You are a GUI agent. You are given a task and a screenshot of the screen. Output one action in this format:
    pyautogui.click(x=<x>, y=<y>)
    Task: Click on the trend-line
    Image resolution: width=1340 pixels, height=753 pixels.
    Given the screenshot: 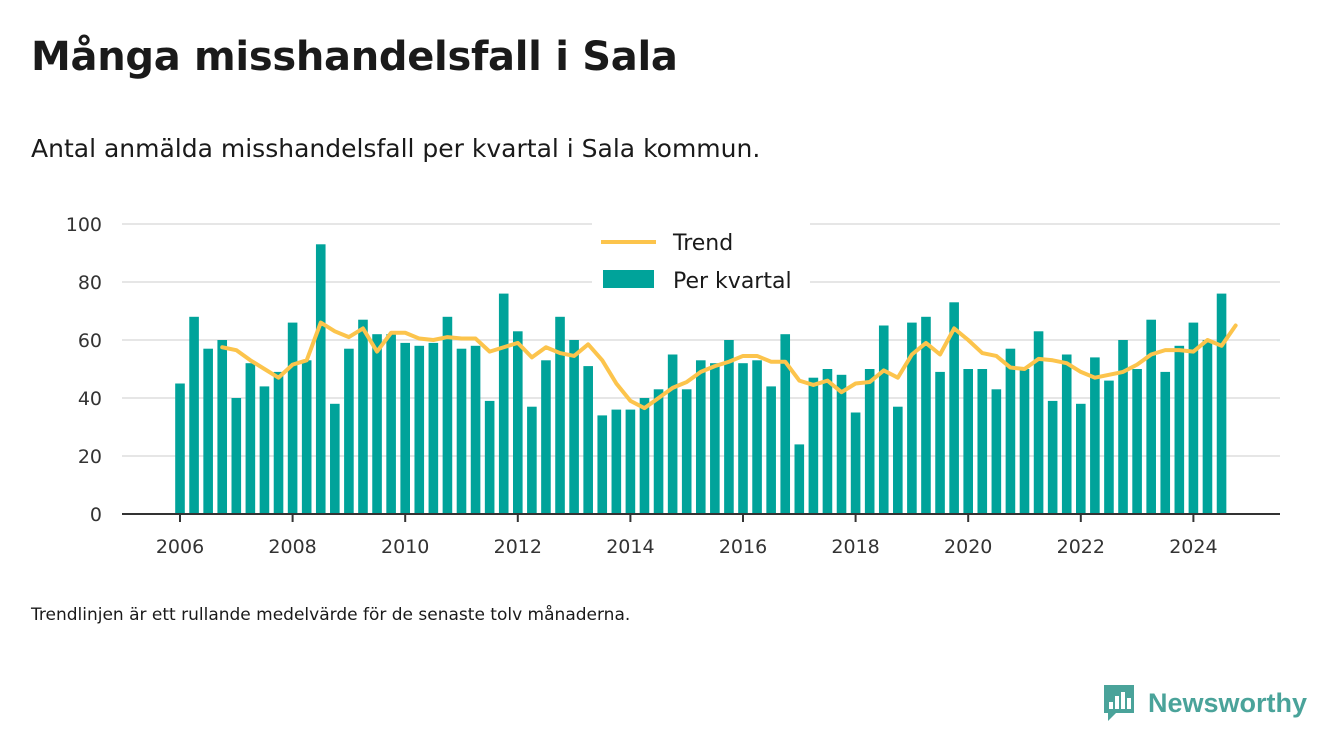 What is the action you would take?
    pyautogui.click(x=729, y=365)
    